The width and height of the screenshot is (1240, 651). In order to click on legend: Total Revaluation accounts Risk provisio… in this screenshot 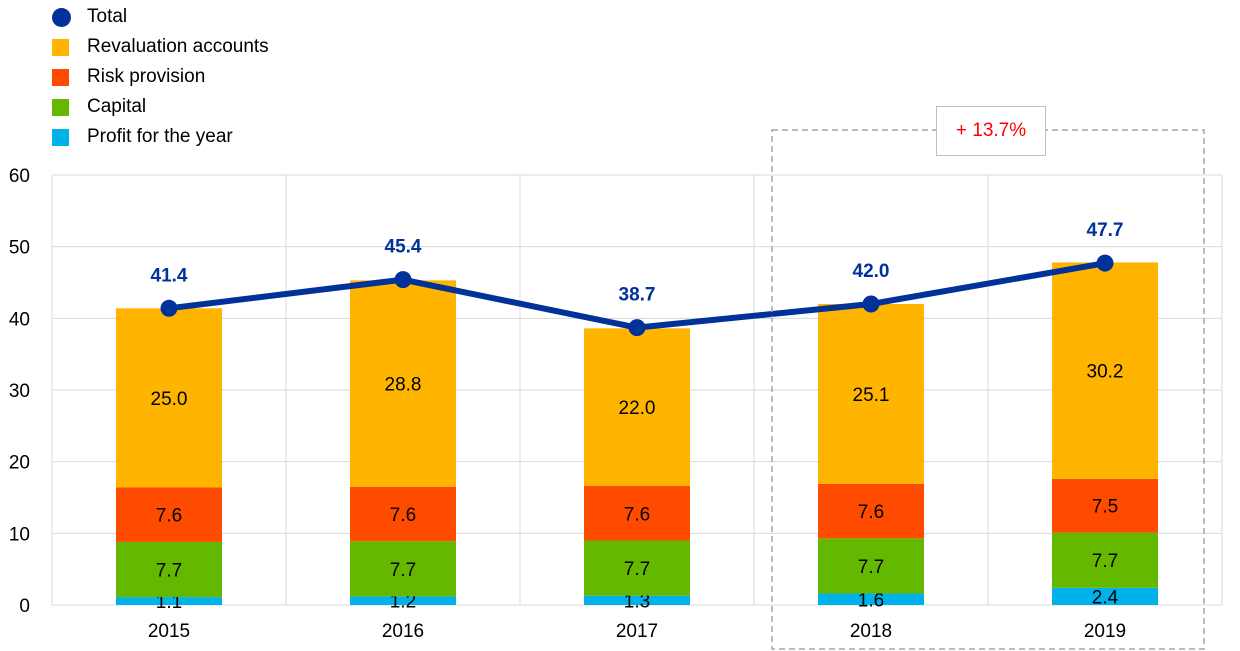, I will do `click(160, 77)`.